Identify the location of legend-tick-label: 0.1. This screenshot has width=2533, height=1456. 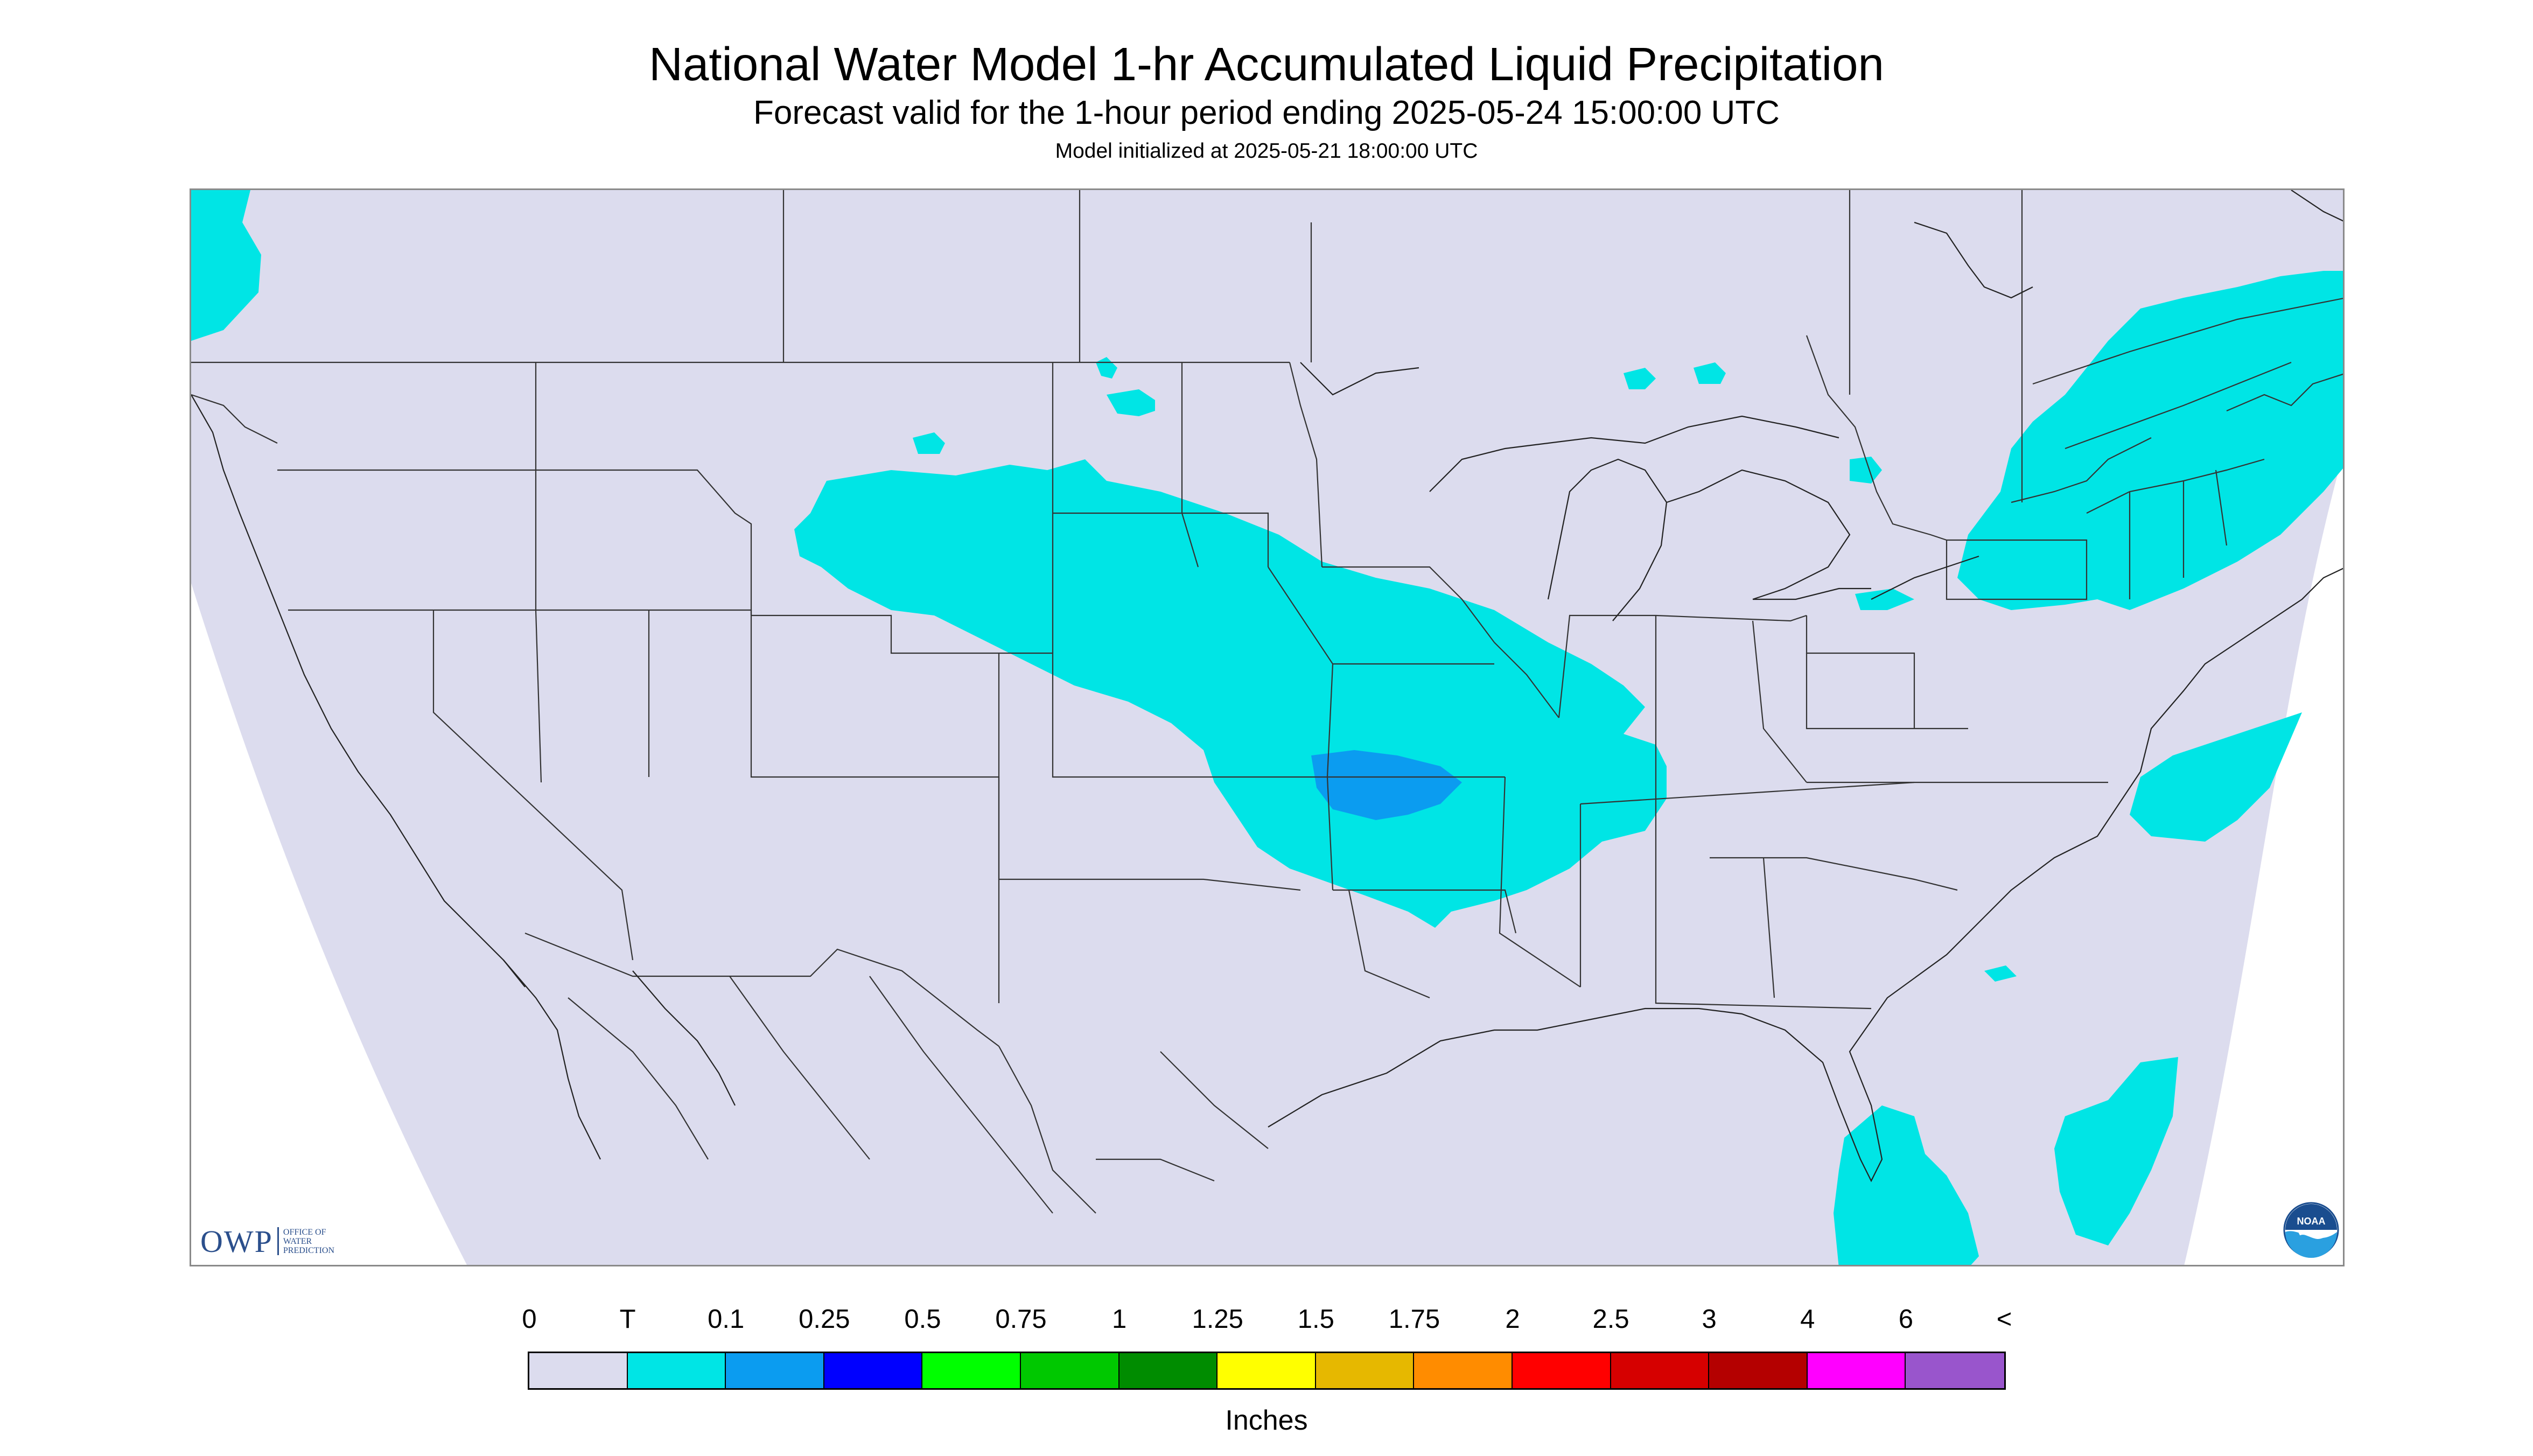
(726, 1319).